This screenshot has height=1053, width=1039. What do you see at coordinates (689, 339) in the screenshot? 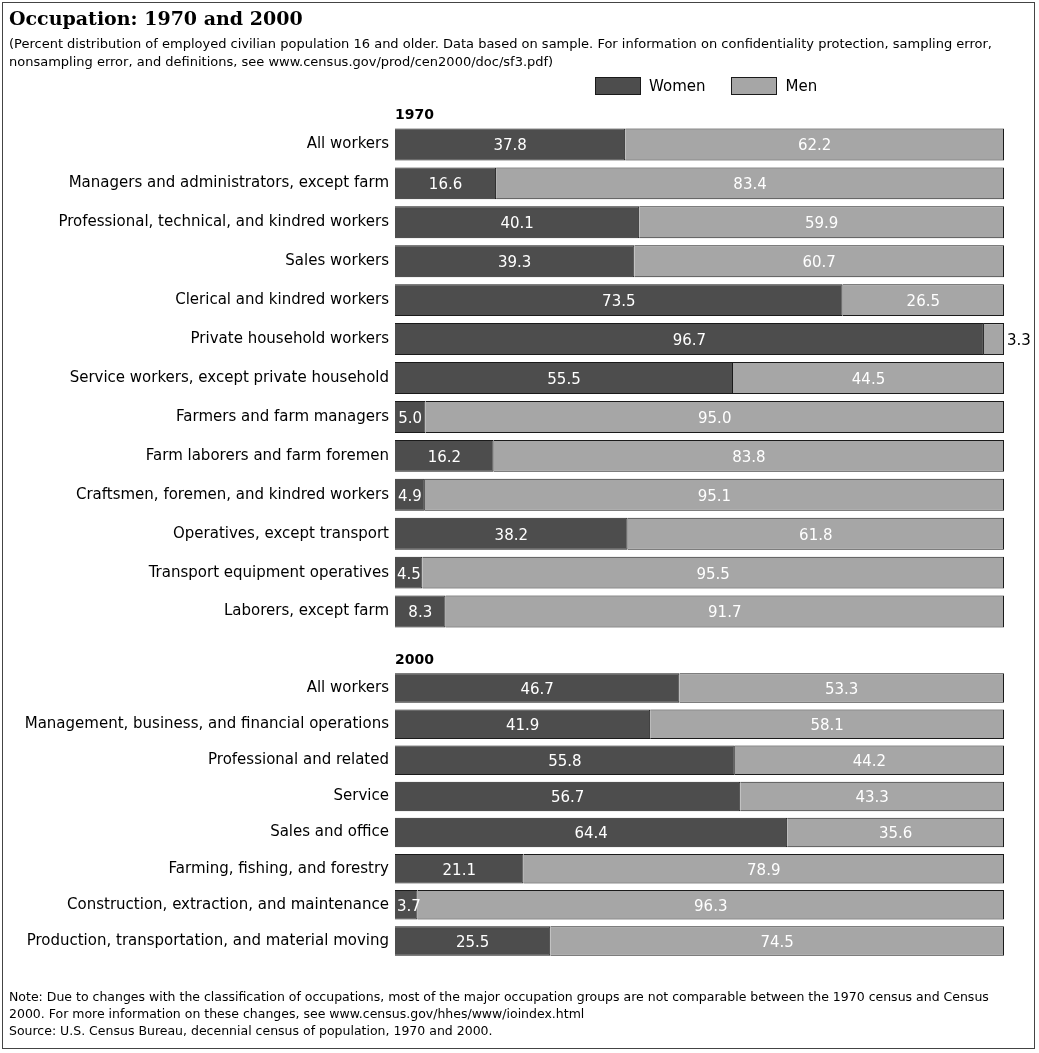
I see `data-label: 96.7` at bounding box center [689, 339].